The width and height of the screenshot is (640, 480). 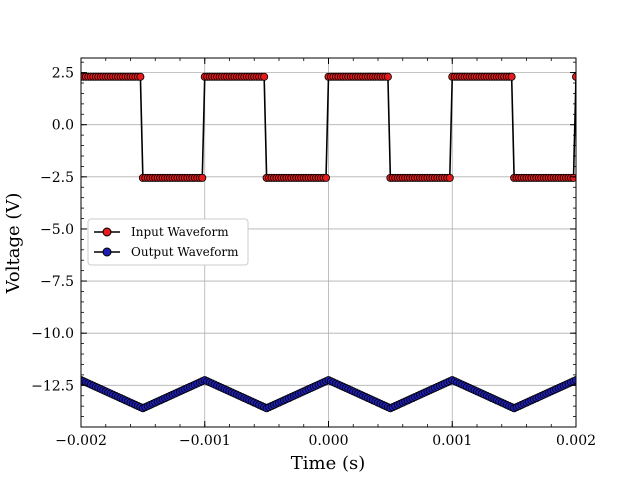 I want to click on legend-label-input: Input Waveform, so click(x=180, y=232).